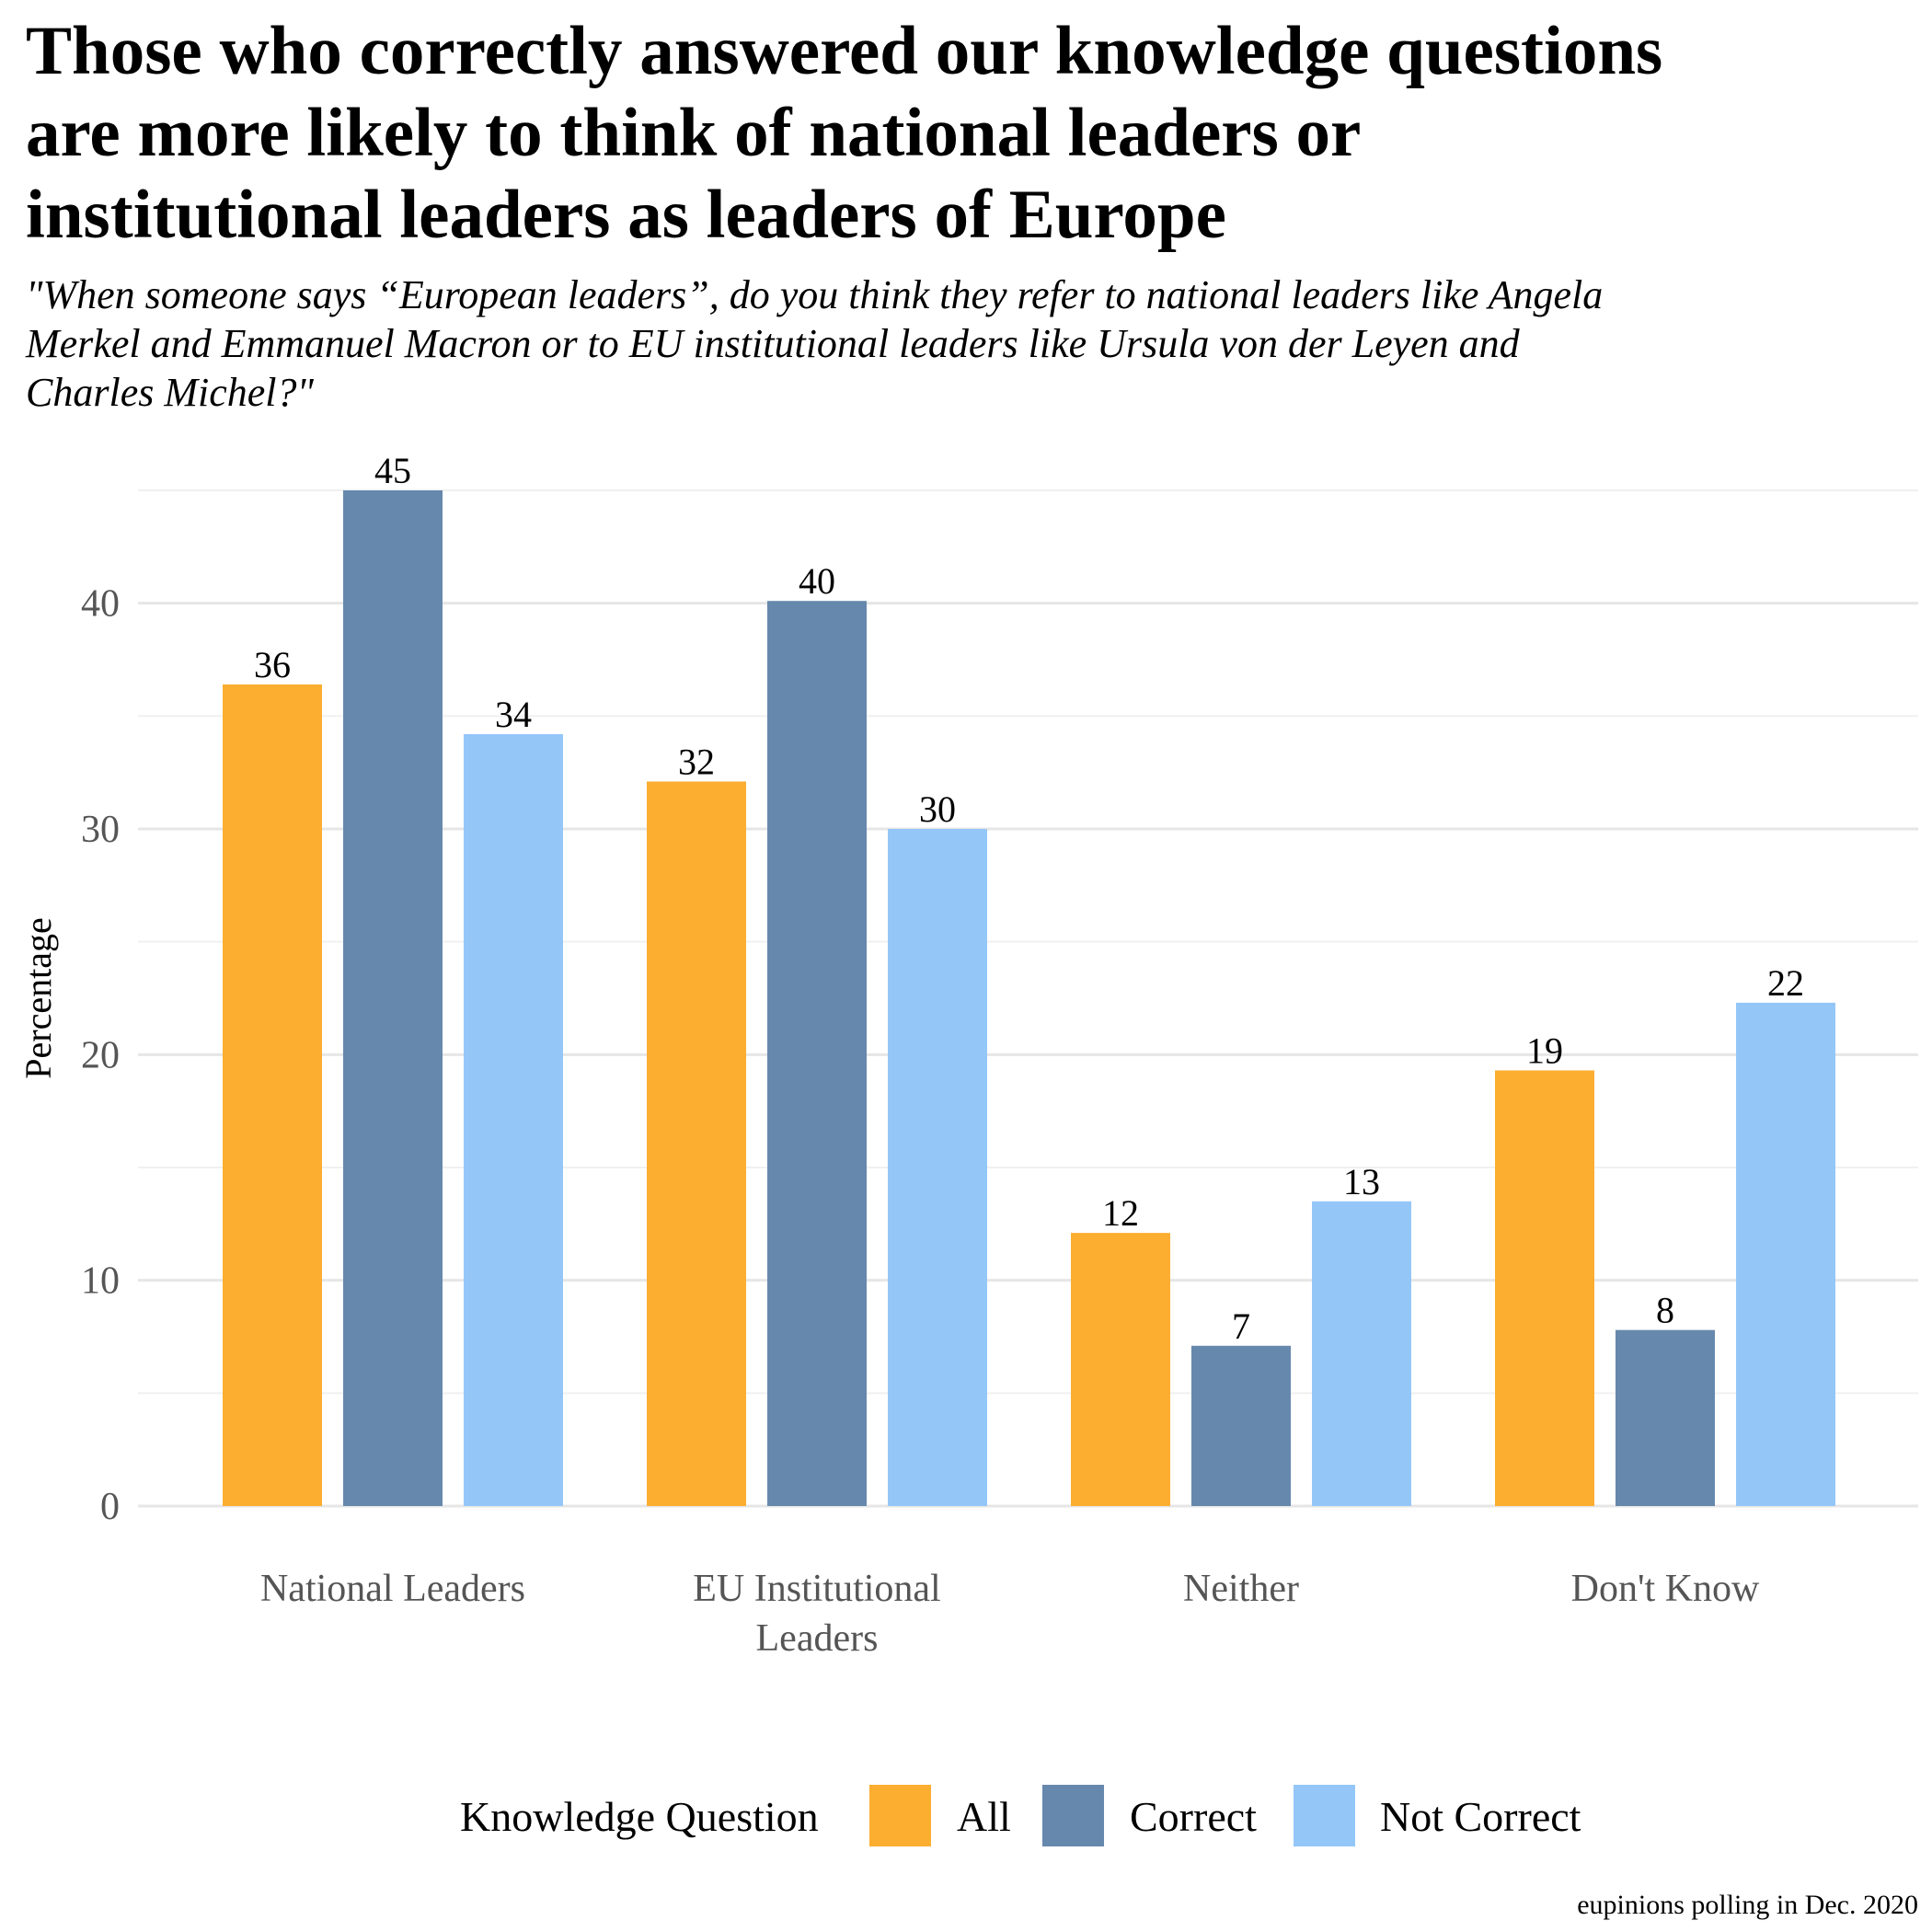 The image size is (1932, 1932). I want to click on chart-caption: eupinions polling in Dec. 2020, so click(1747, 1905).